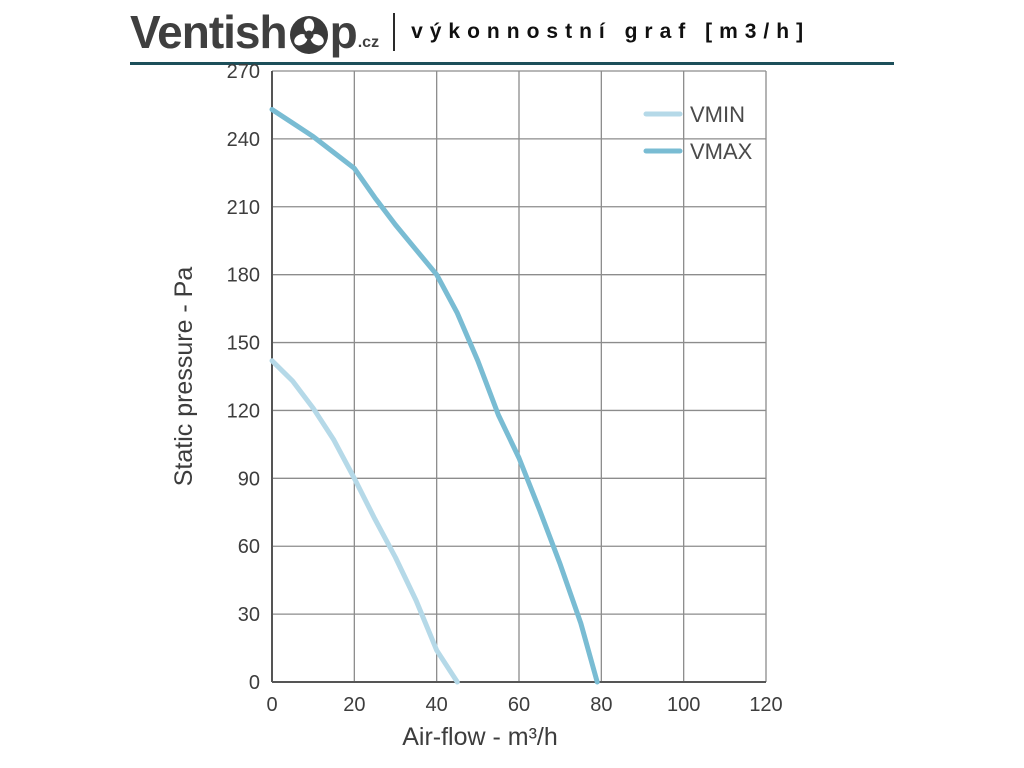 This screenshot has height=768, width=1024. I want to click on y-tick-label: 210, so click(243, 208).